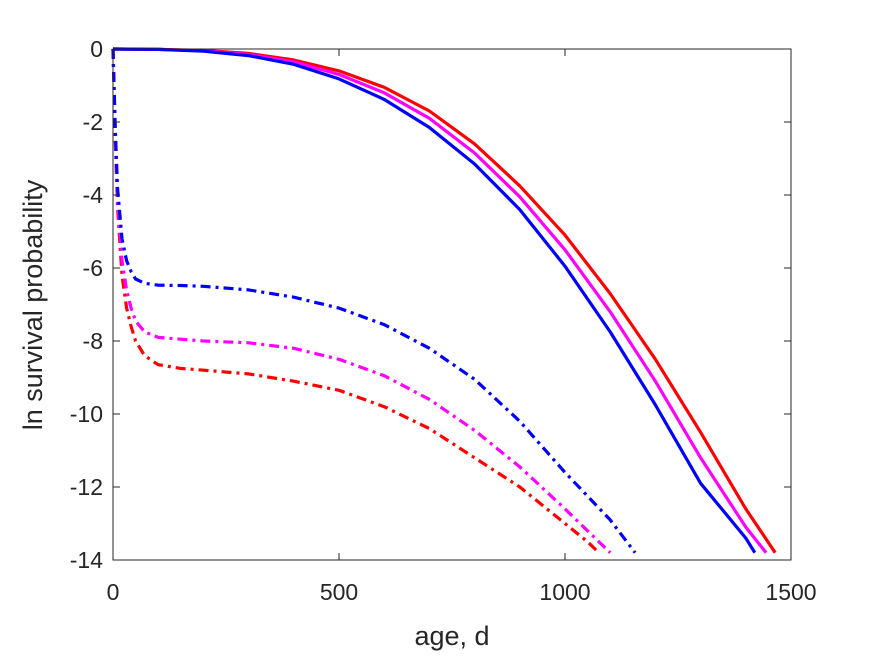 This screenshot has height=656, width=875. Describe the element at coordinates (93, 122) in the screenshot. I see `y-tick-label: -2` at that location.